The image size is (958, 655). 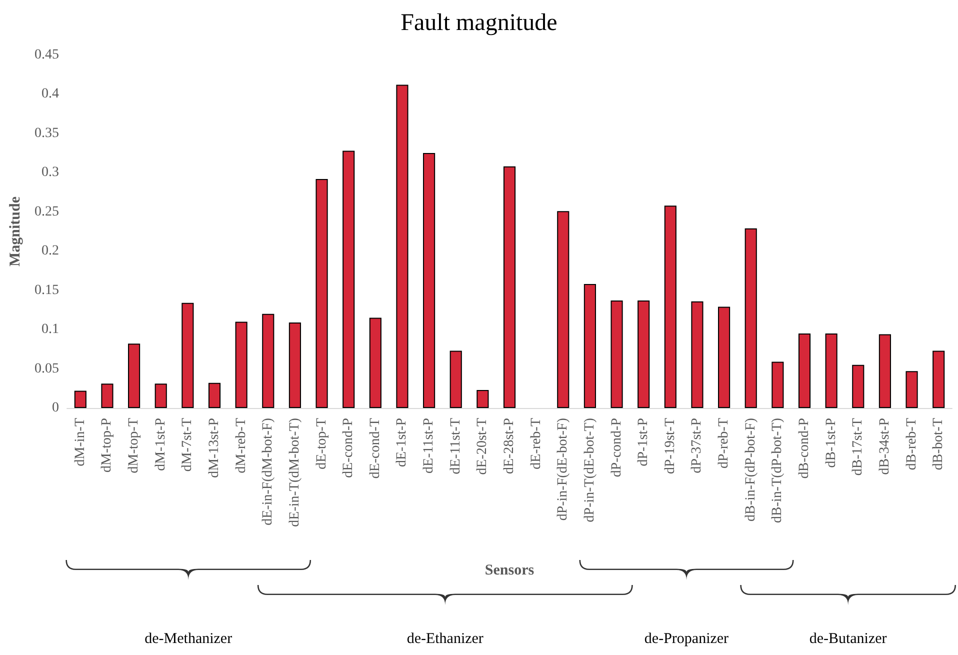 I want to click on x-tick-label: dE-20st-T, so click(x=482, y=446).